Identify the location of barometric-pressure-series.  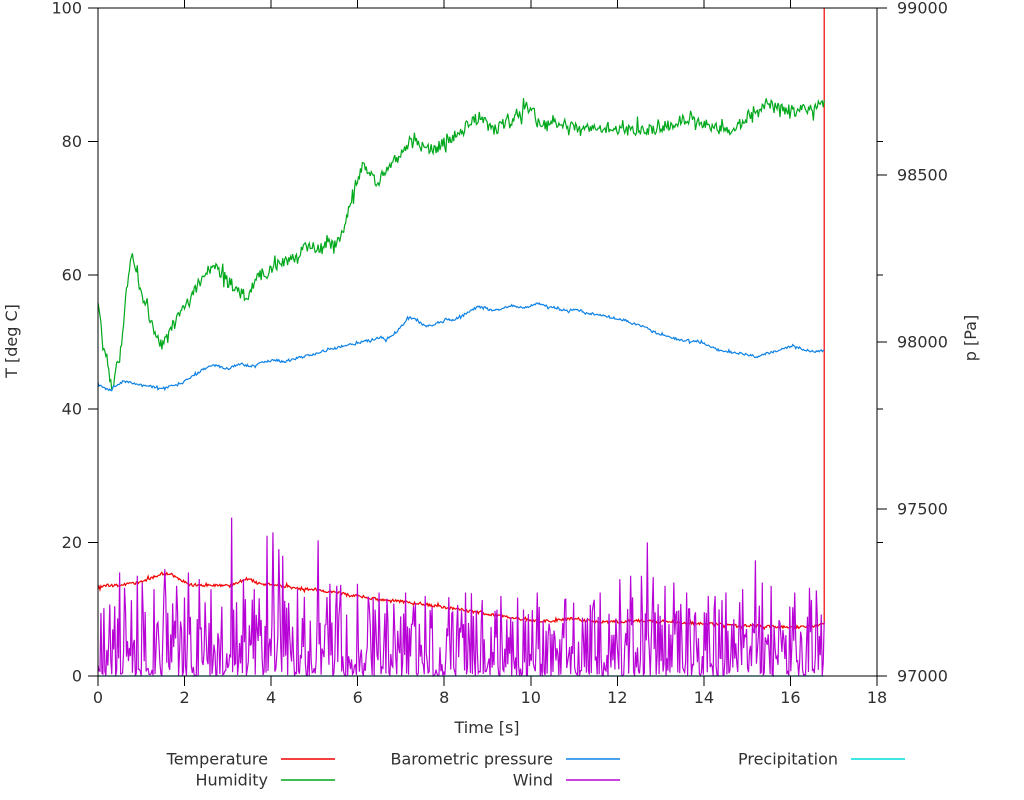
(461, 347).